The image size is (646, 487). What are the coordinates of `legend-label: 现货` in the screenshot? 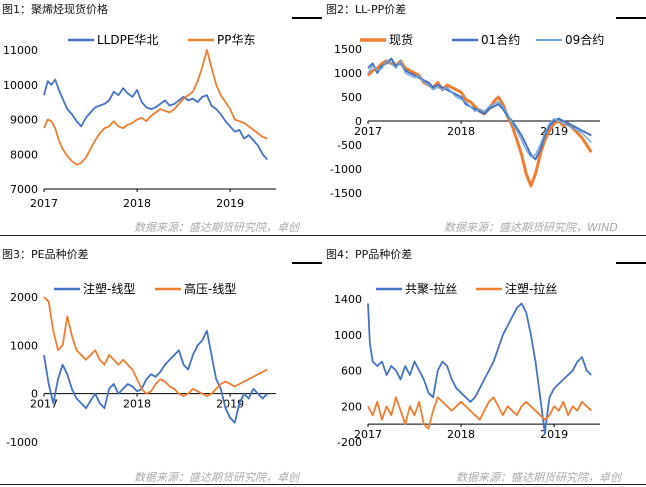 It's located at (401, 39).